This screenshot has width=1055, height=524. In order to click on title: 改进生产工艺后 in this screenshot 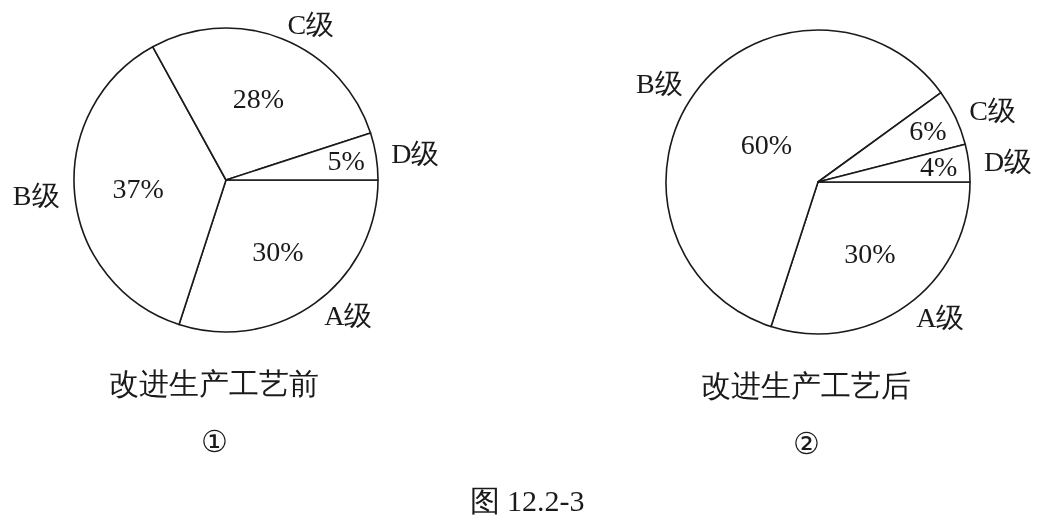, I will do `click(806, 385)`.